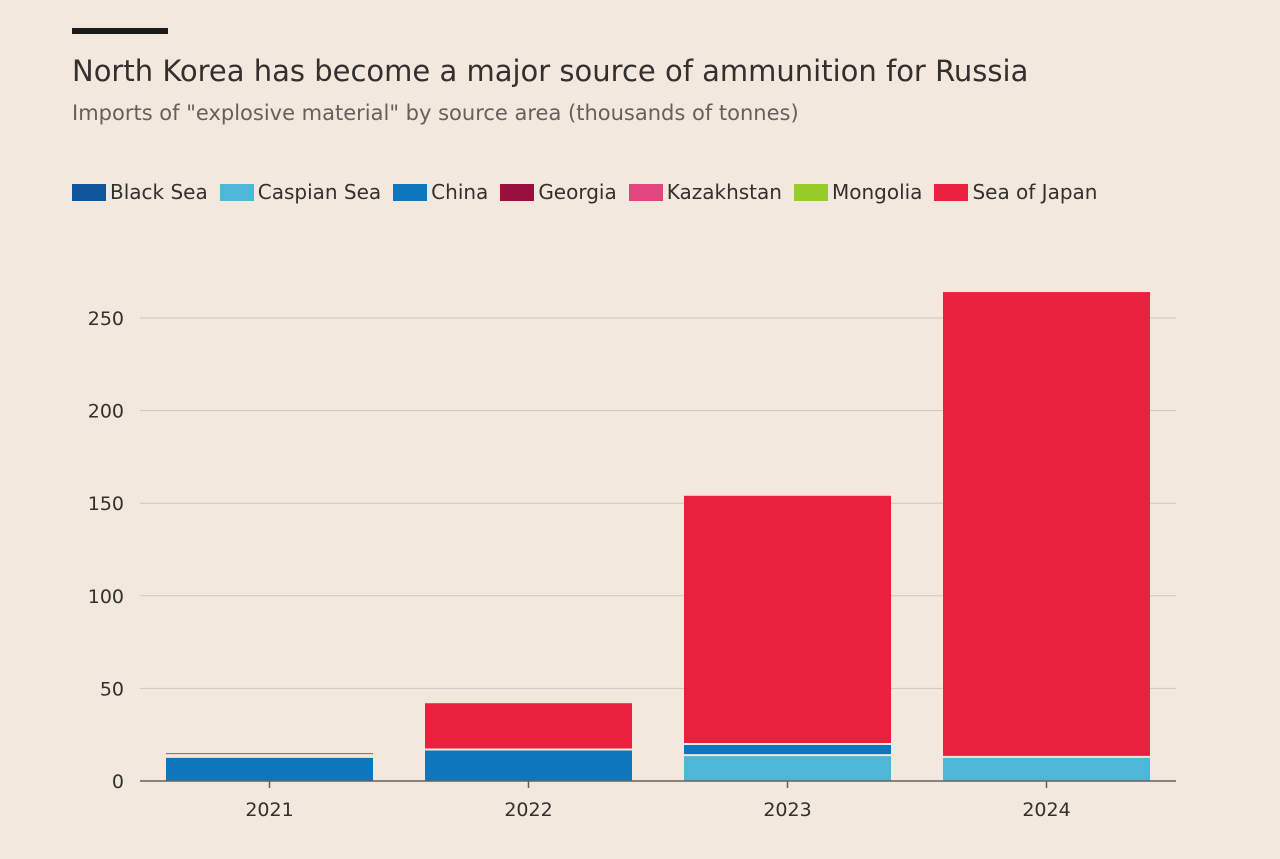  What do you see at coordinates (877, 192) in the screenshot?
I see `legend-label: Mongolia` at bounding box center [877, 192].